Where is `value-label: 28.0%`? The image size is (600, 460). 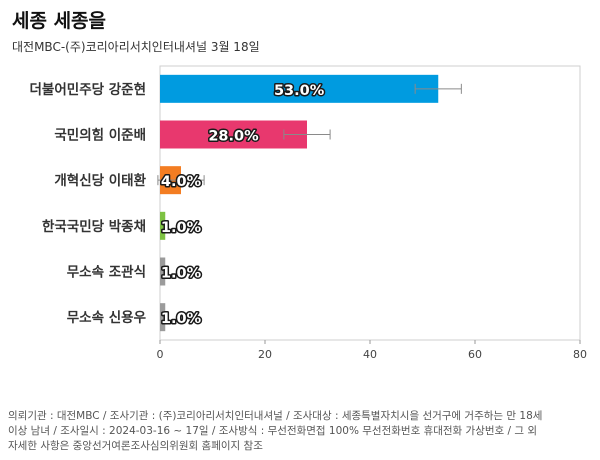
value-label: 28.0% is located at coordinates (233, 137).